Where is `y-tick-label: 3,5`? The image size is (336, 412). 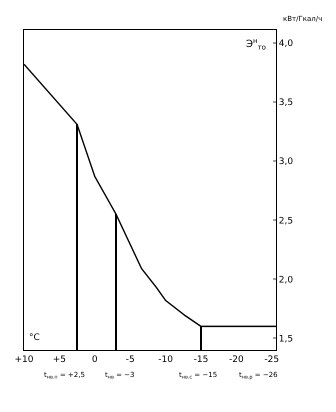
y-tick-label: 3,5 is located at coordinates (286, 103).